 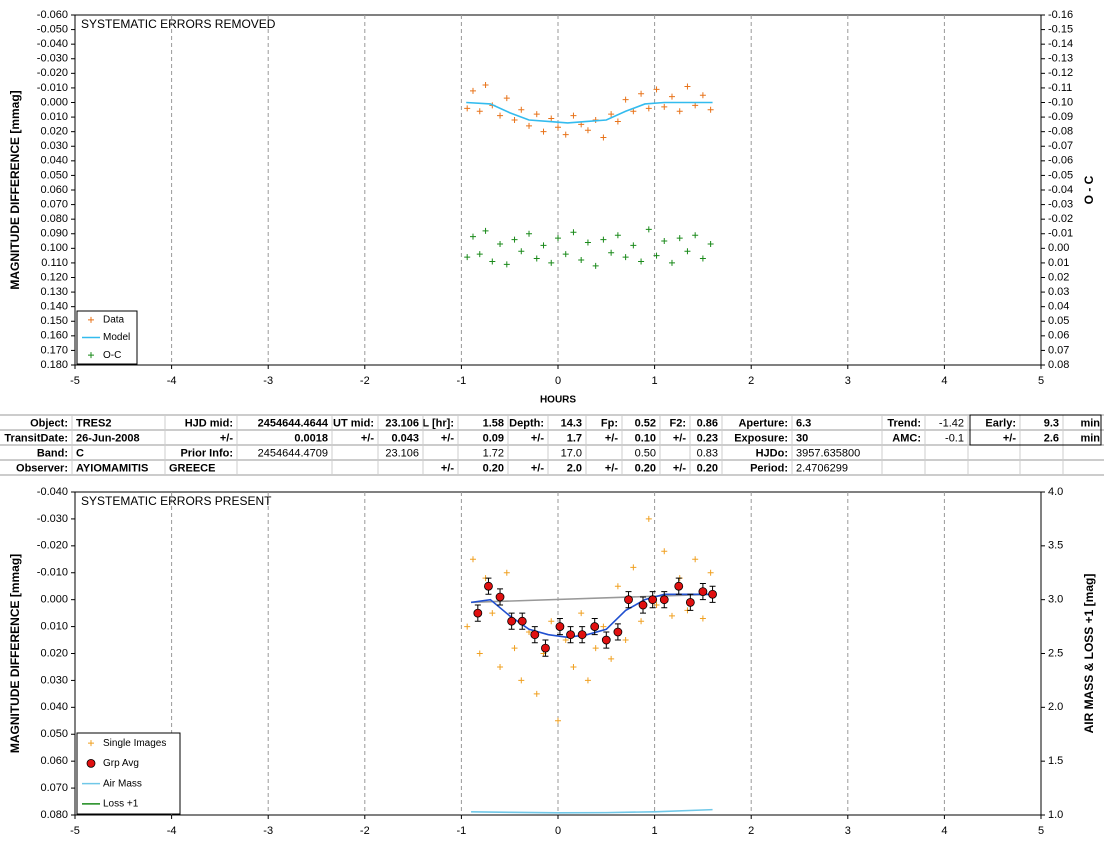 I want to click on table-cell: Band:, so click(x=52, y=453).